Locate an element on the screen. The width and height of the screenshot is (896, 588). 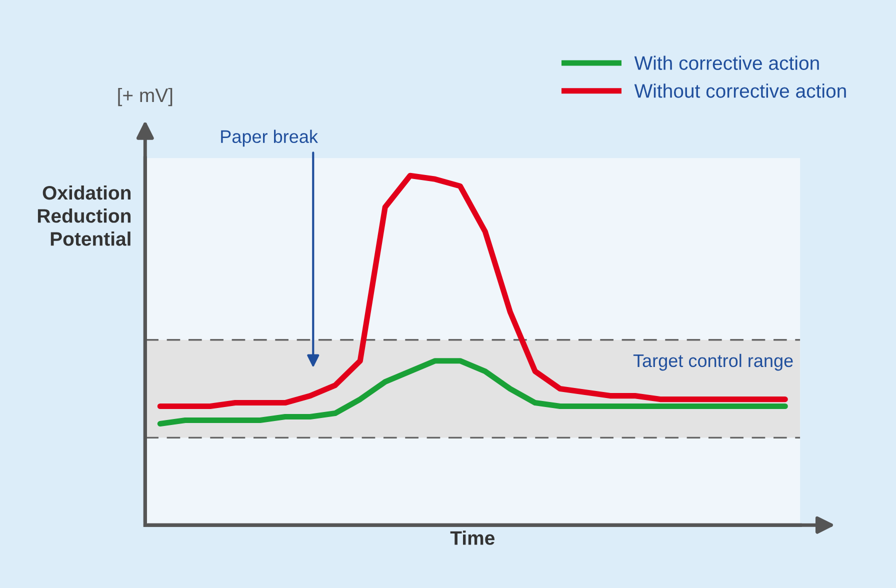
band-label: Target control range is located at coordinates (713, 362).